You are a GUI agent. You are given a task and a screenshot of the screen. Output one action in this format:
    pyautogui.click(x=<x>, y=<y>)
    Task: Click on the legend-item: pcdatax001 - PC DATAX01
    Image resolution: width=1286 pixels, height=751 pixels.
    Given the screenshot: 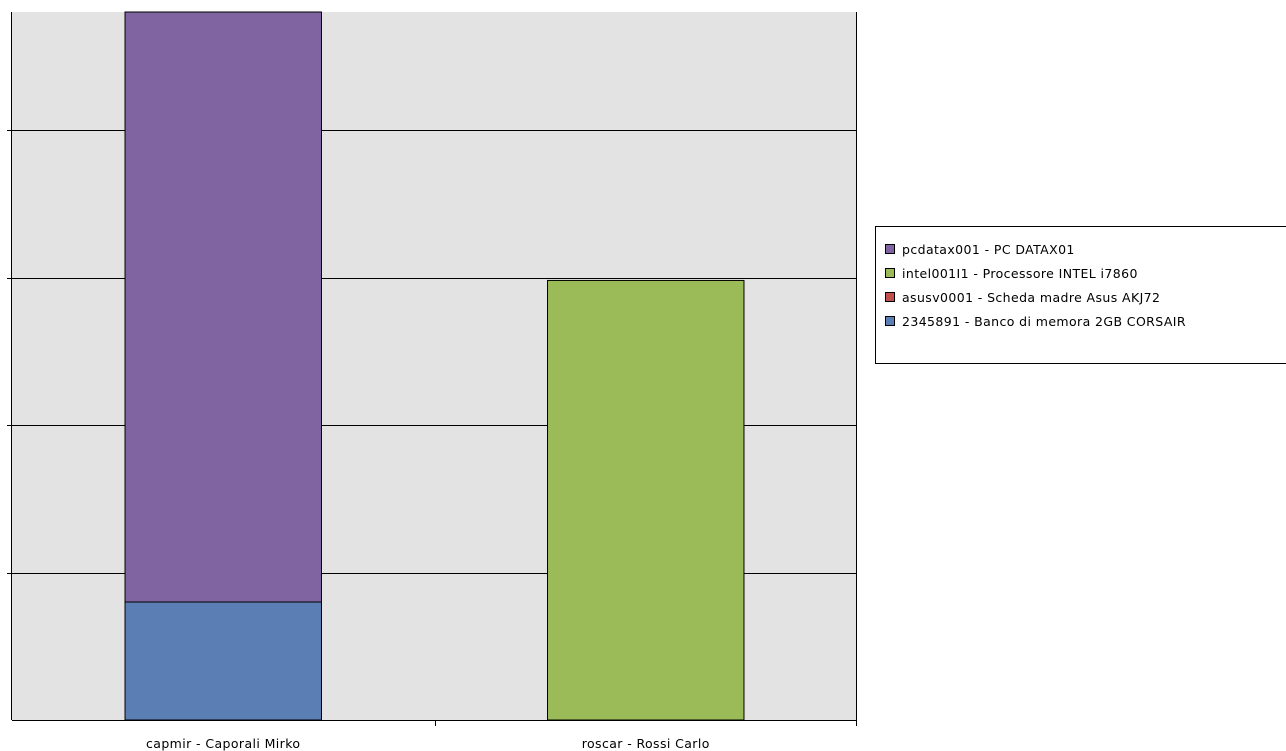 What is the action you would take?
    pyautogui.click(x=1085, y=249)
    